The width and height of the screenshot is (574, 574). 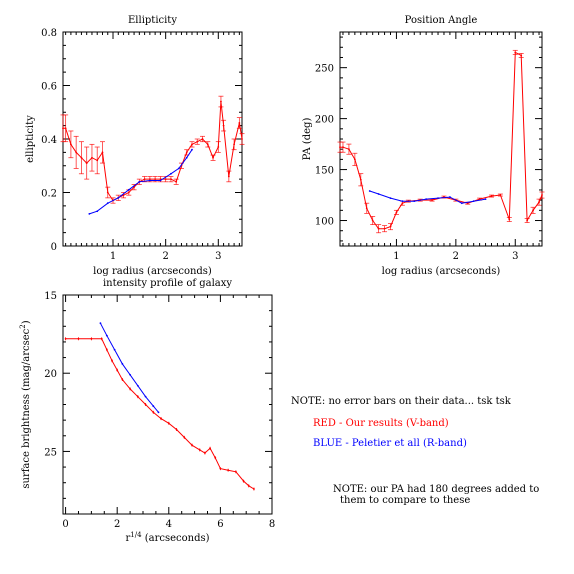 I want to click on y-tick-label: 100, so click(x=324, y=222).